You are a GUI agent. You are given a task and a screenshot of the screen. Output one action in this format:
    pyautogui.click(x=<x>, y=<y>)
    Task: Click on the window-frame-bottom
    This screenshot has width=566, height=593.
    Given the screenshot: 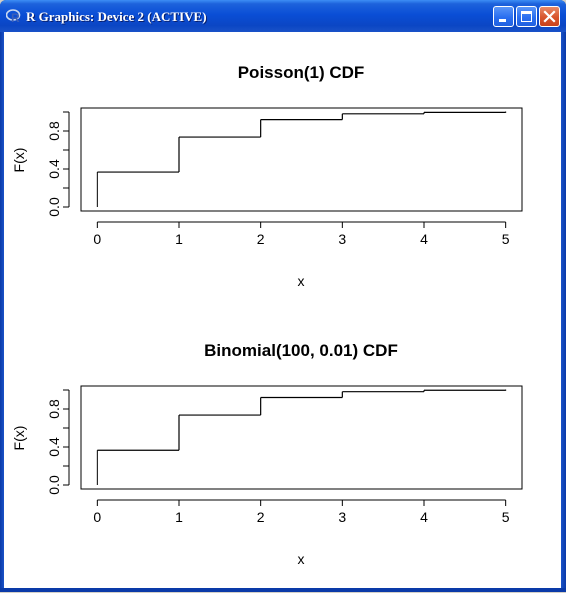 What is the action you would take?
    pyautogui.click(x=283, y=590)
    